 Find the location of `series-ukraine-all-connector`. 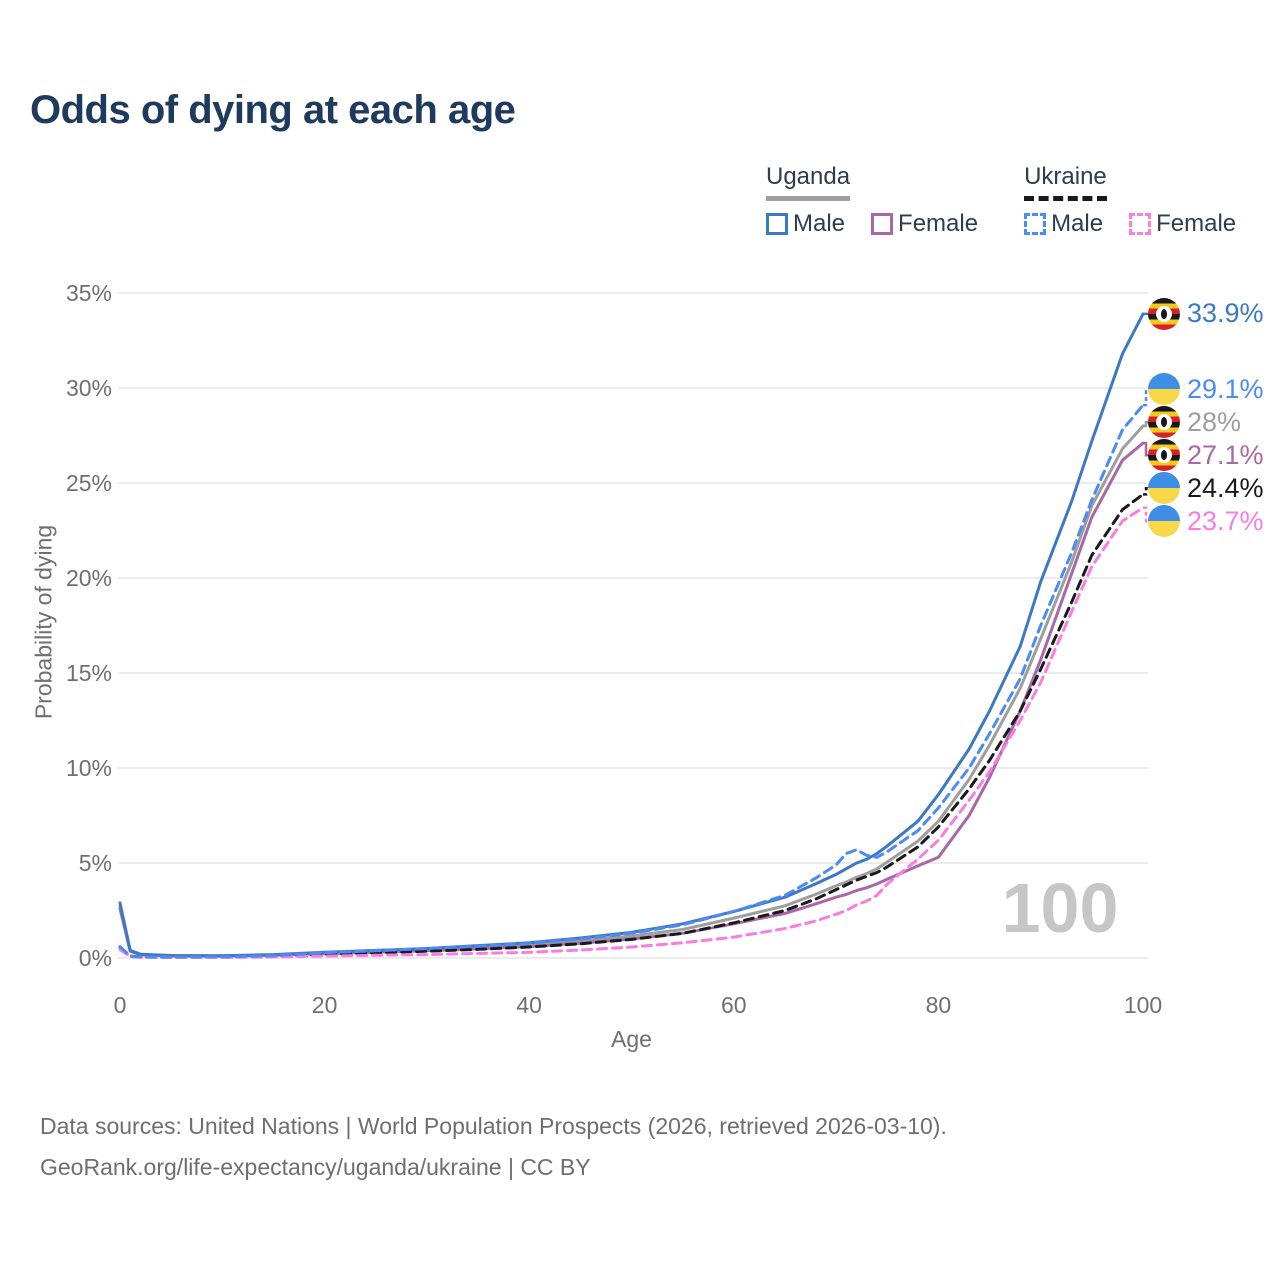

series-ukraine-all-connector is located at coordinates (1147, 491).